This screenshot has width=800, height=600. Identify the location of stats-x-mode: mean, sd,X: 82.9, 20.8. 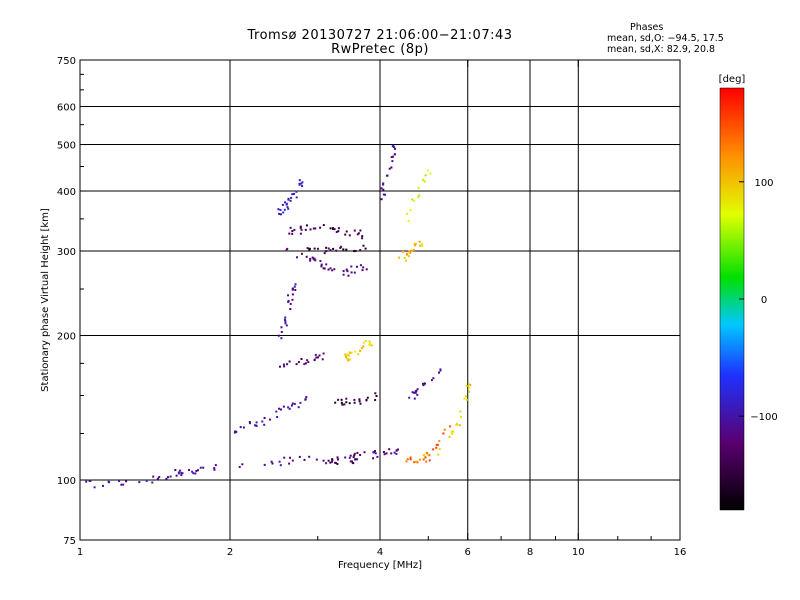
(661, 49).